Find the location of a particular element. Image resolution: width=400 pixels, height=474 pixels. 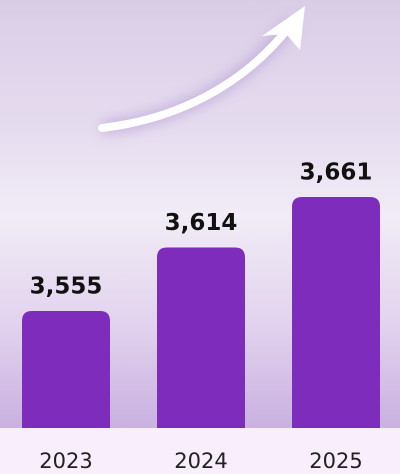

x-tick-label: 2025 is located at coordinates (335, 461).